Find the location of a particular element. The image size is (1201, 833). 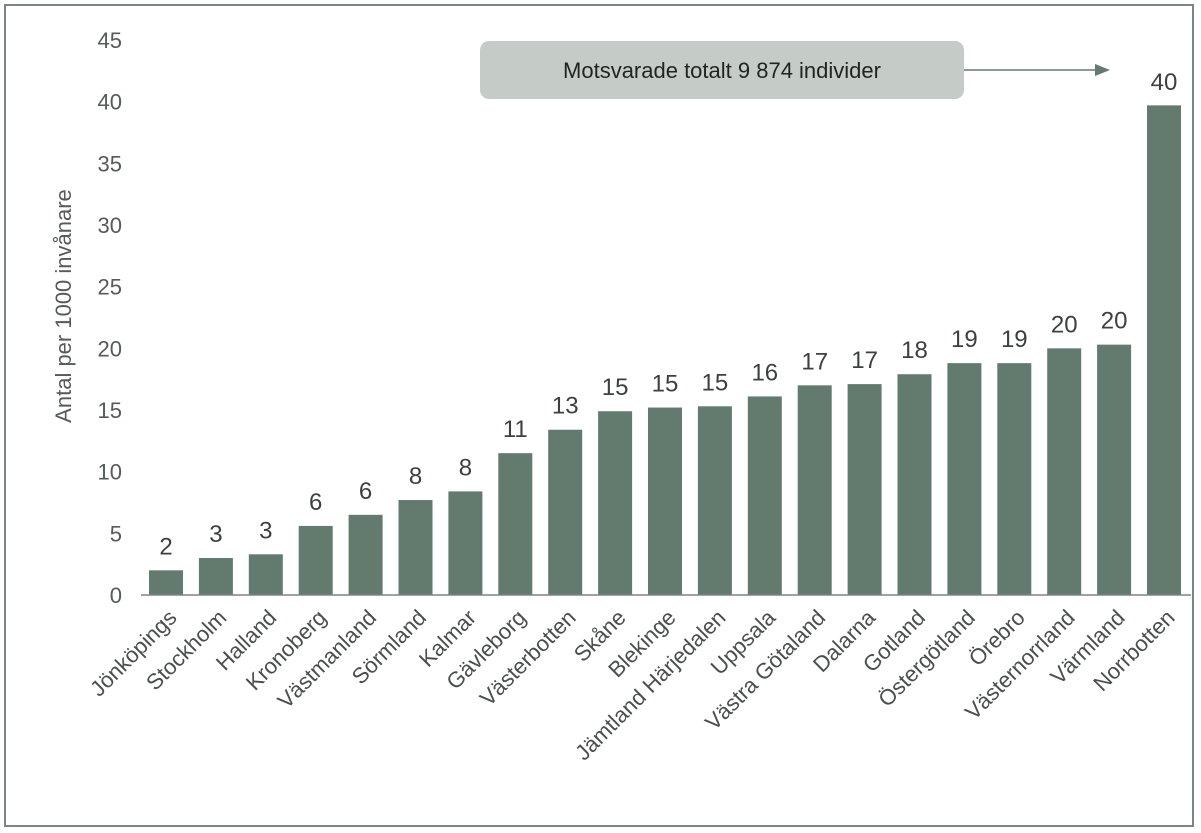

bar-value-label: 13 is located at coordinates (565, 406).